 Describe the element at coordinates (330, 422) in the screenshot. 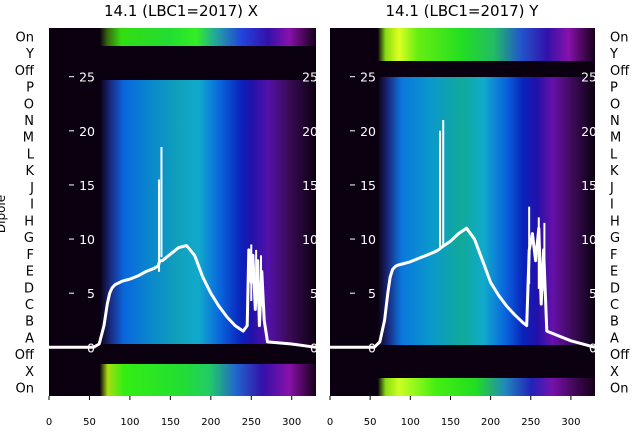

I see `panel-y-xtick-label: 0` at that location.